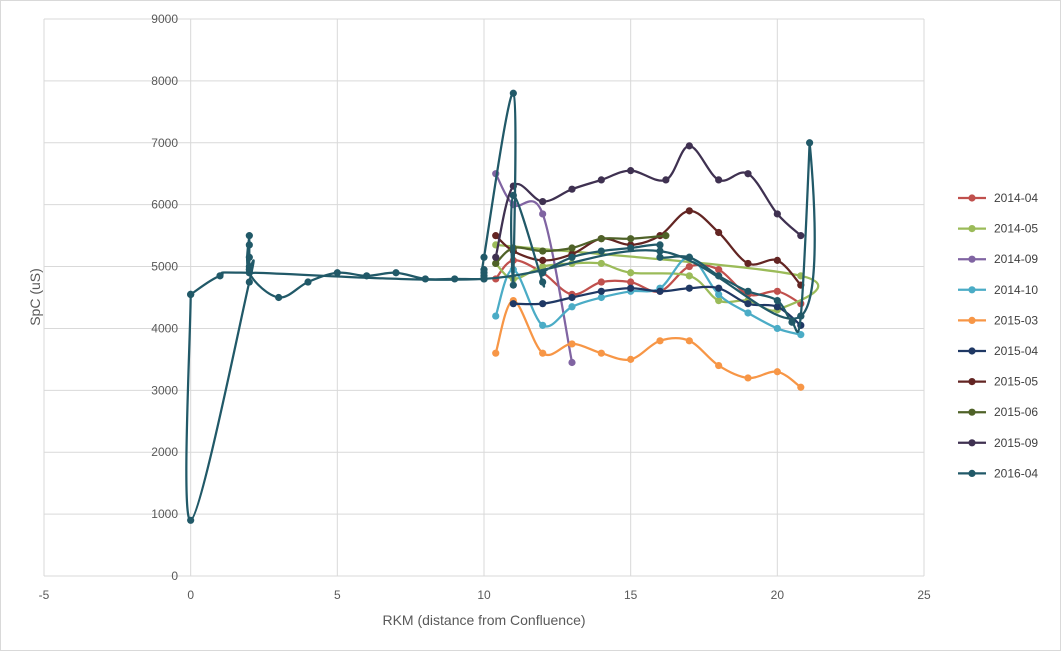  I want to click on legend-item: 2015-06, so click(998, 412).